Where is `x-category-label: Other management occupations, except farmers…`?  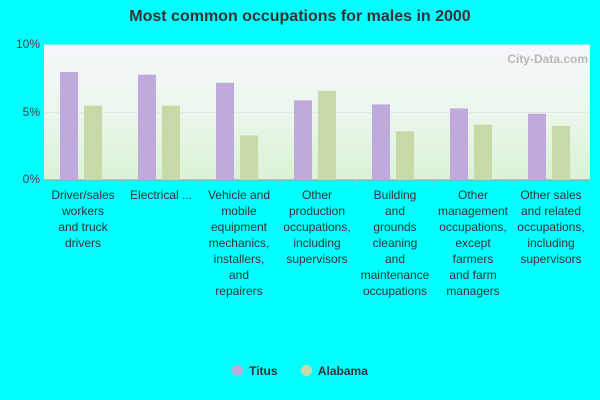
x-category-label: Other management occupations, except farmers… is located at coordinates (473, 243).